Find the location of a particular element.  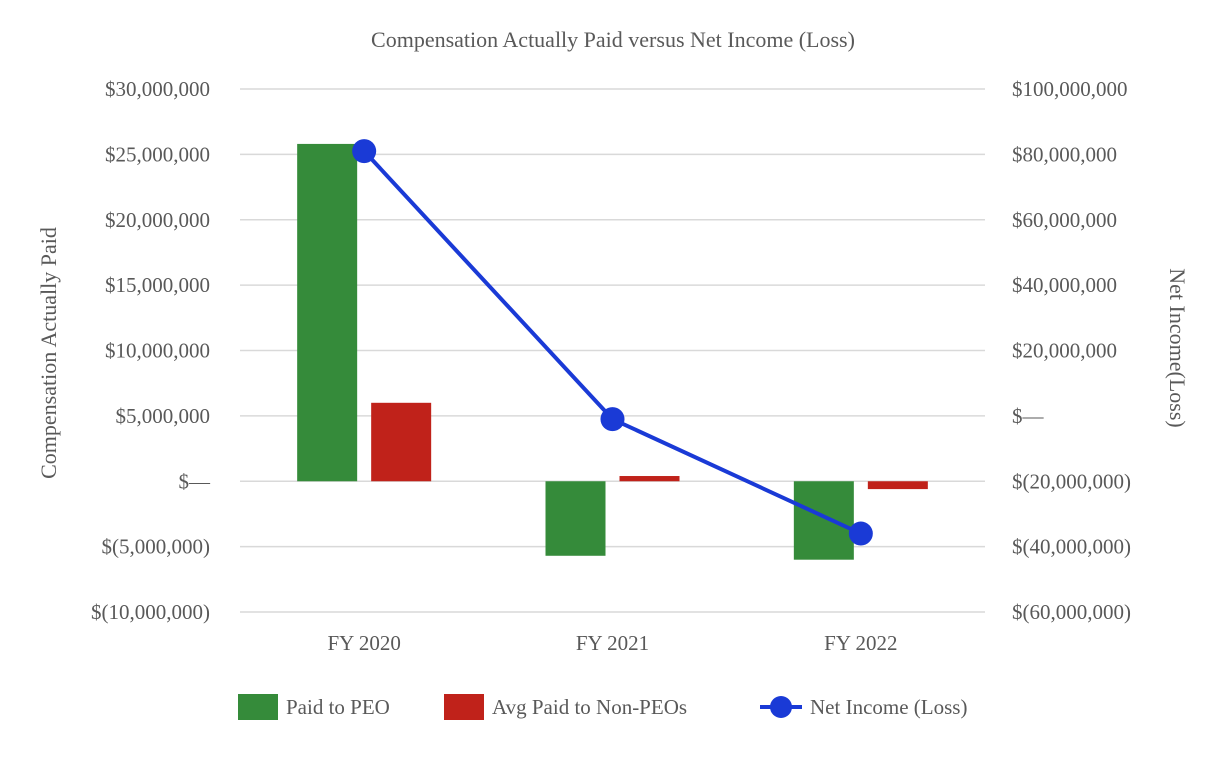

y-tick-label: $30,000,000 is located at coordinates (157, 89).